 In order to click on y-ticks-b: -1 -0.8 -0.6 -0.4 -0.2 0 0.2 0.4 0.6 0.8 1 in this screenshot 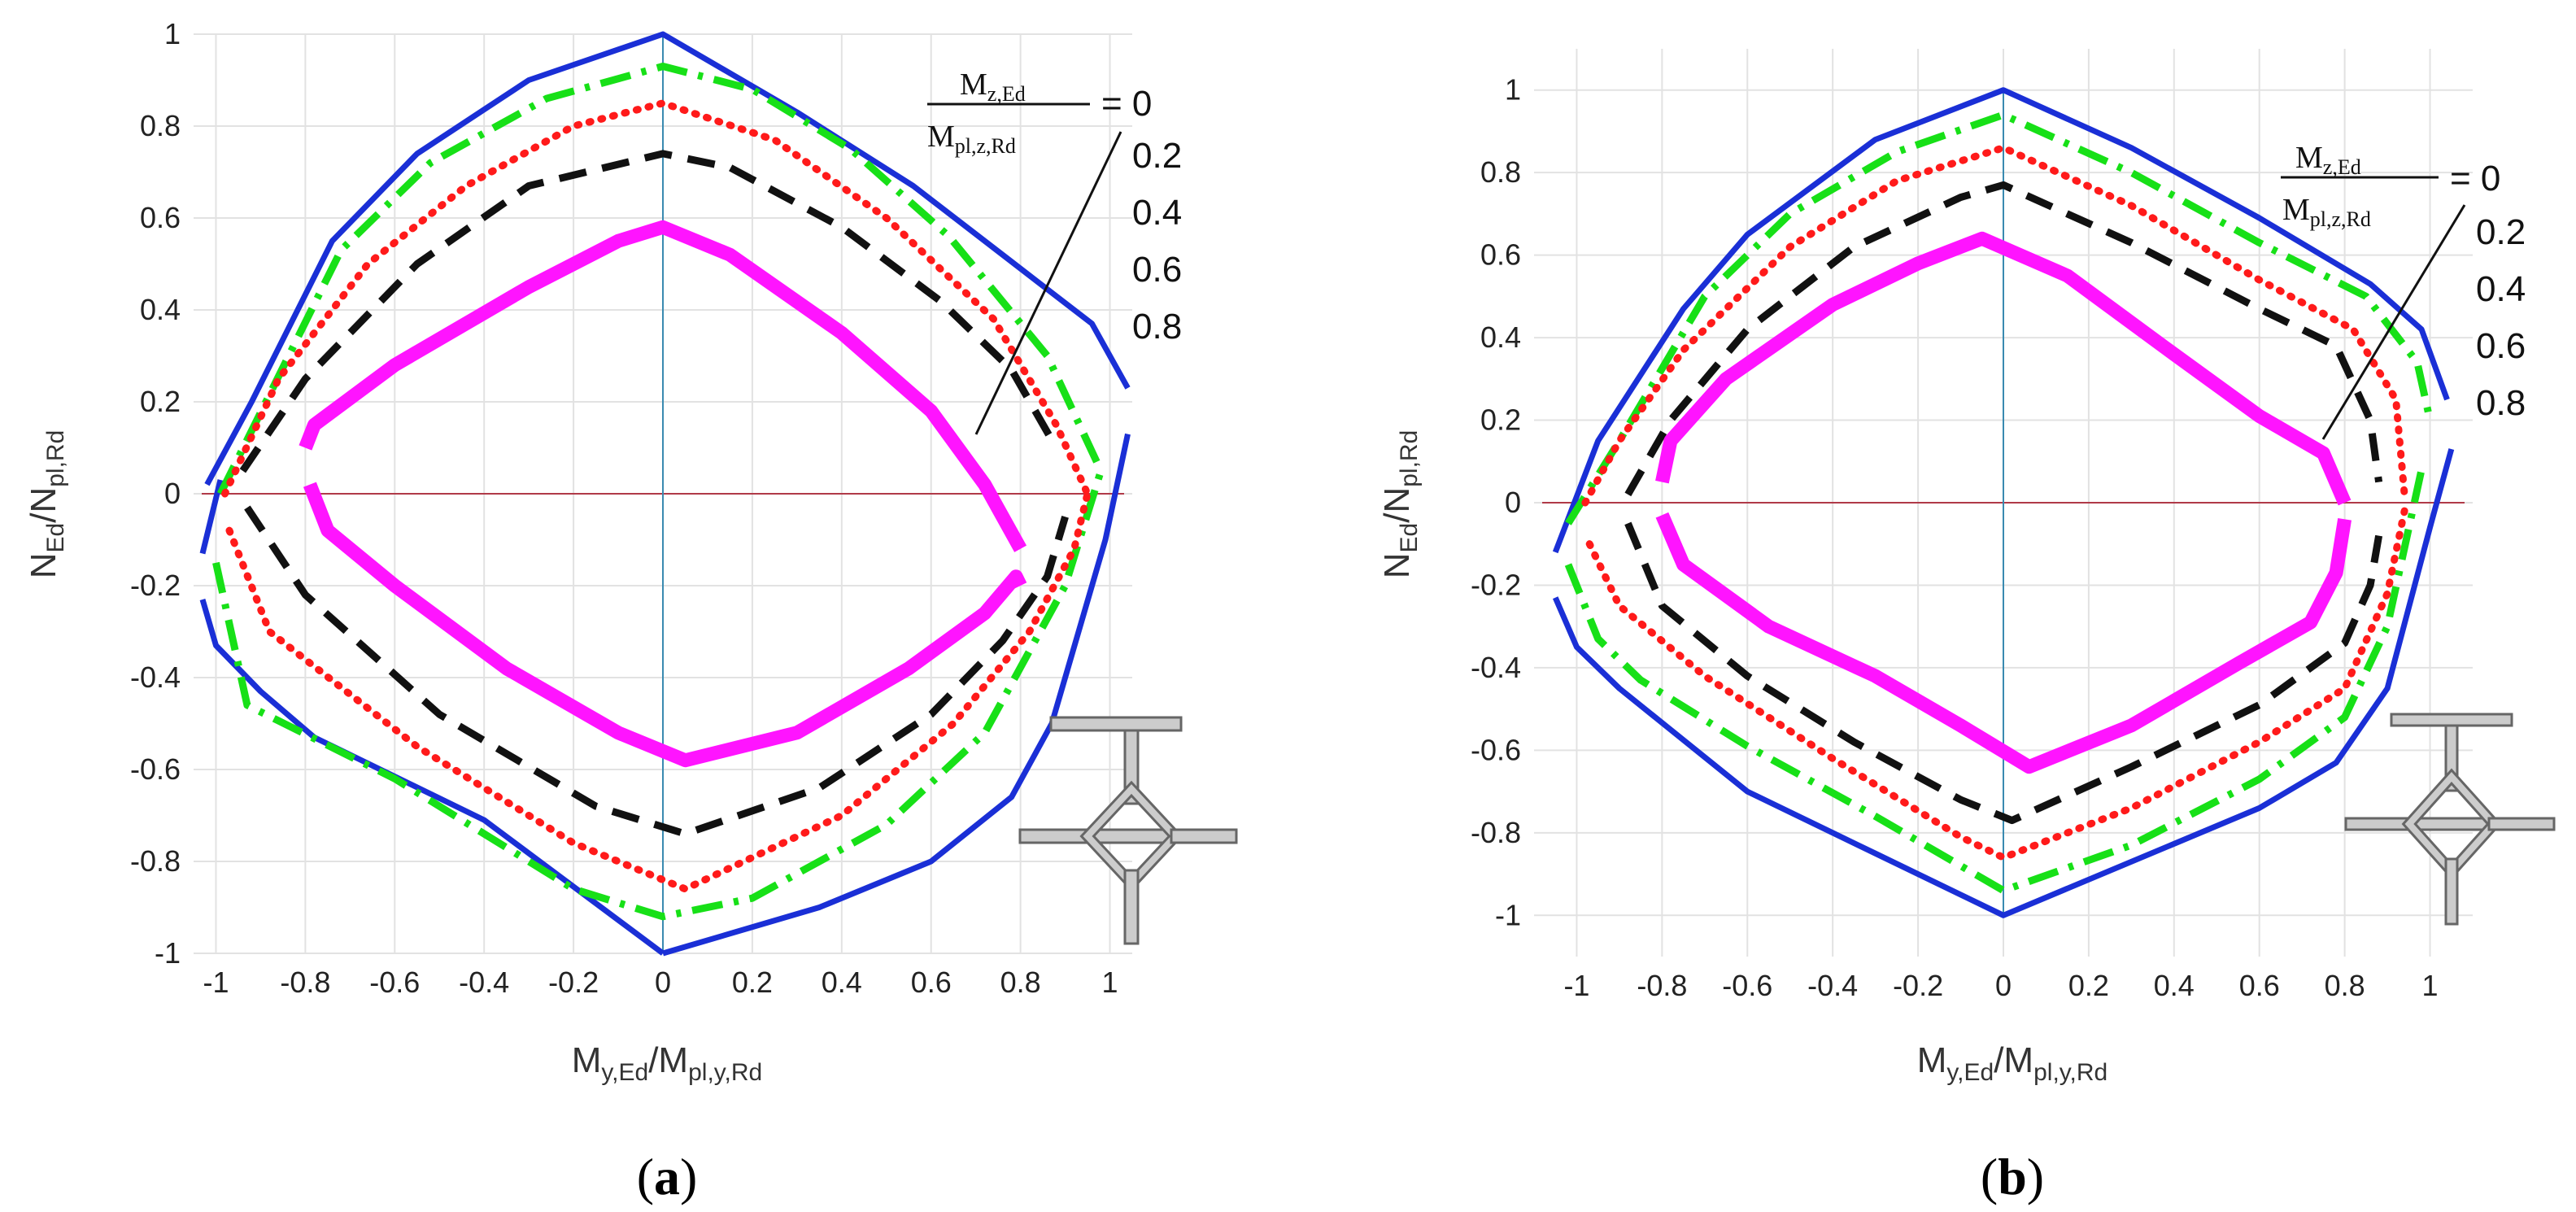, I will do `click(1496, 503)`.